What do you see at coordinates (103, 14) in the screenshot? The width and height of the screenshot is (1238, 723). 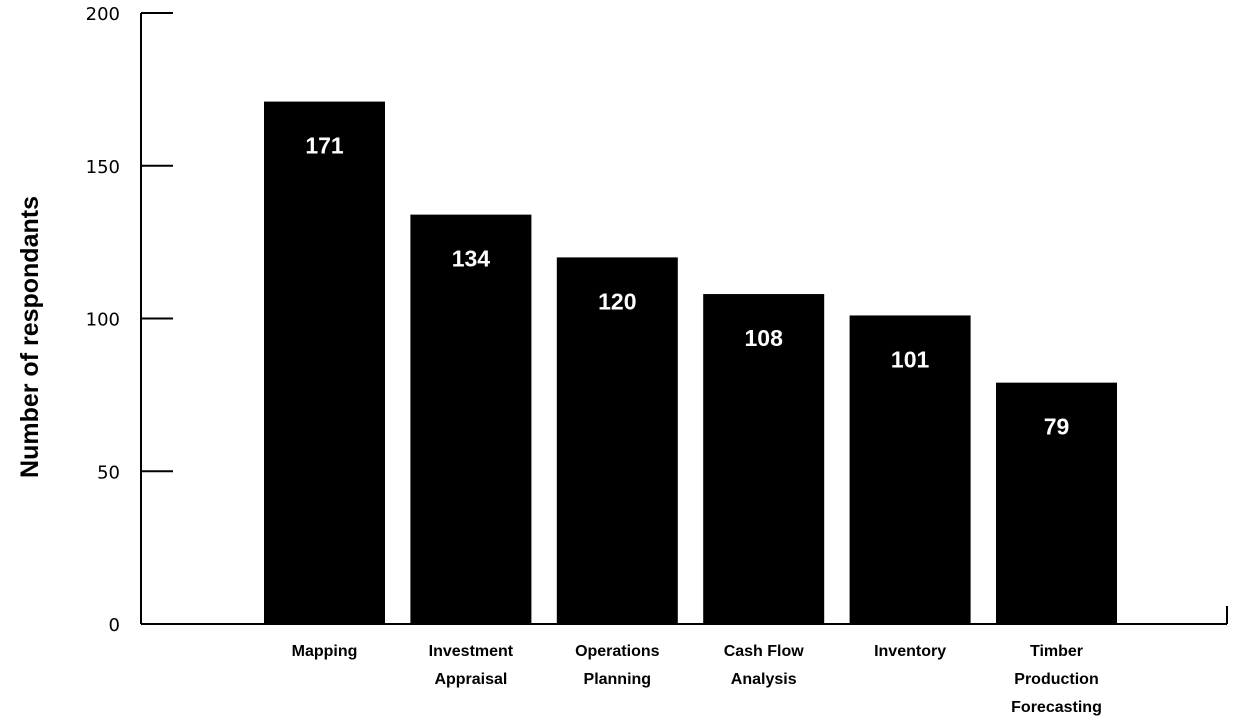 I see `y-tick-label: 200` at bounding box center [103, 14].